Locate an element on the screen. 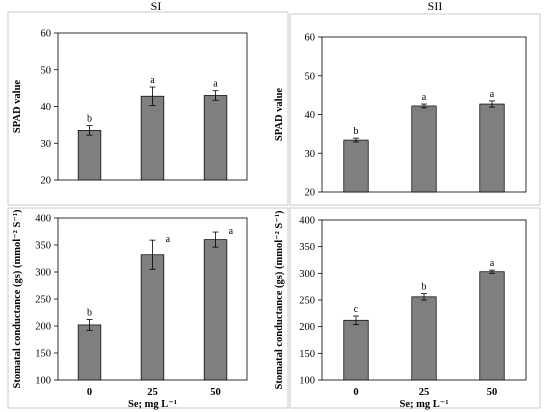 This screenshot has width=550, height=412. panel-title-si: SI is located at coordinates (156, 6).